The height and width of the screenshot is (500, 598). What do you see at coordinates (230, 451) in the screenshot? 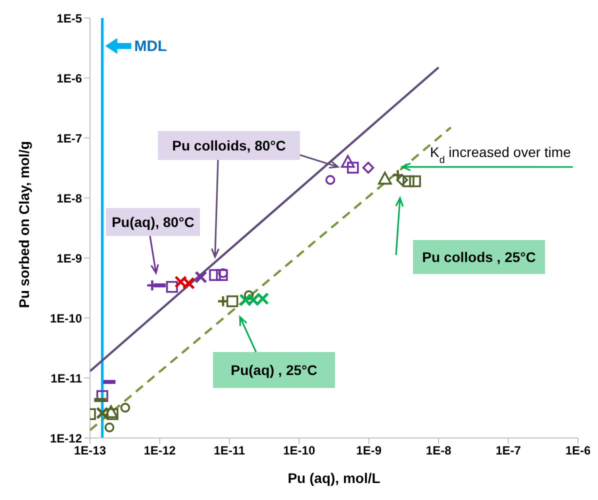
I see `x-tick-label: 1E-11` at bounding box center [230, 451].